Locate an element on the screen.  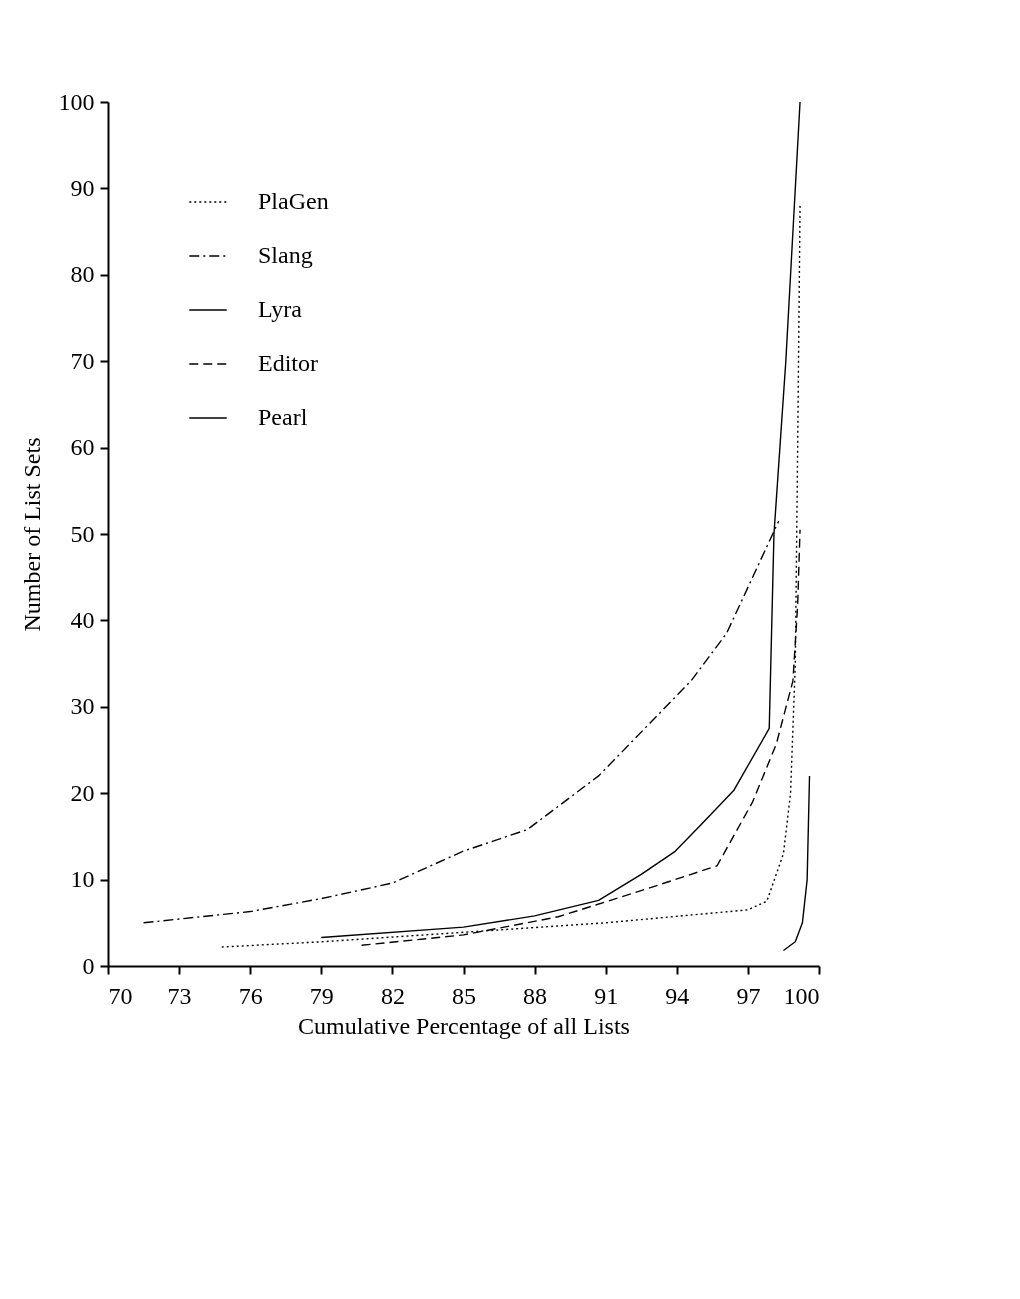
x-tick-label: 88 is located at coordinates (535, 995).